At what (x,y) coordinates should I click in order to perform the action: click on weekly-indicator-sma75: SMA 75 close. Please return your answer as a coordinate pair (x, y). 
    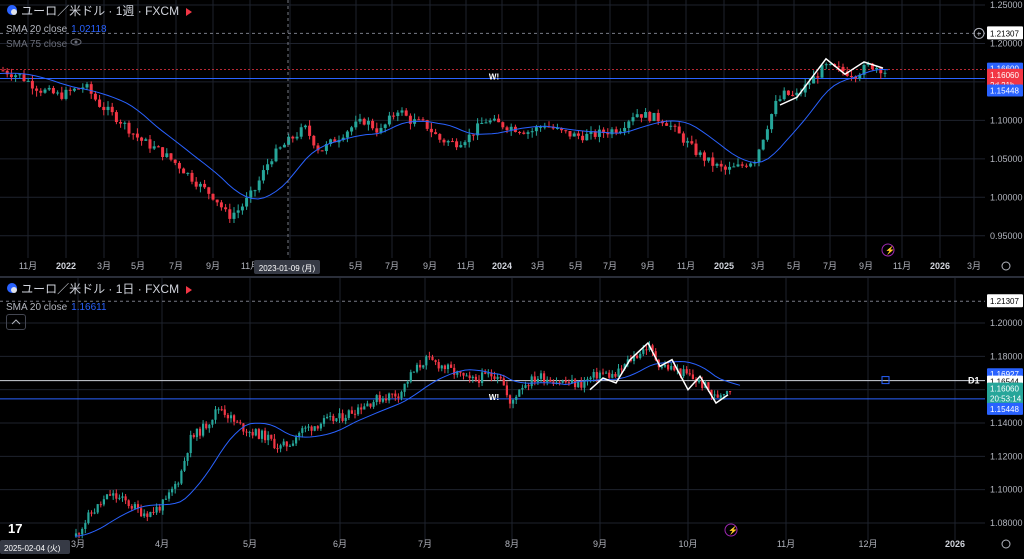
    Looking at the image, I should click on (44, 44).